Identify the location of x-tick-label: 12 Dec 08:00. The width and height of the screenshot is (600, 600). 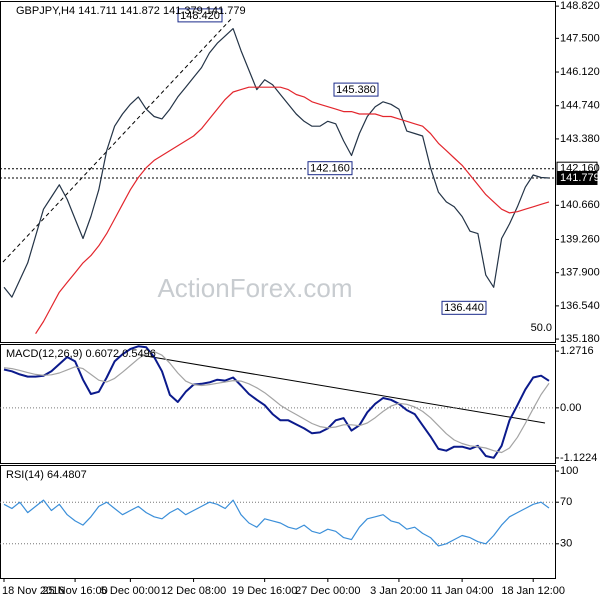
(193, 591).